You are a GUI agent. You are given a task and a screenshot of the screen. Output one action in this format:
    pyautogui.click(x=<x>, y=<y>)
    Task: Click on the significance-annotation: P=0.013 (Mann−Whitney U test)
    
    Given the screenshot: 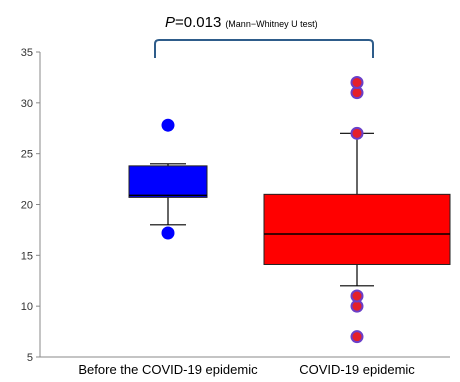 What is the action you would take?
    pyautogui.click(x=264, y=36)
    